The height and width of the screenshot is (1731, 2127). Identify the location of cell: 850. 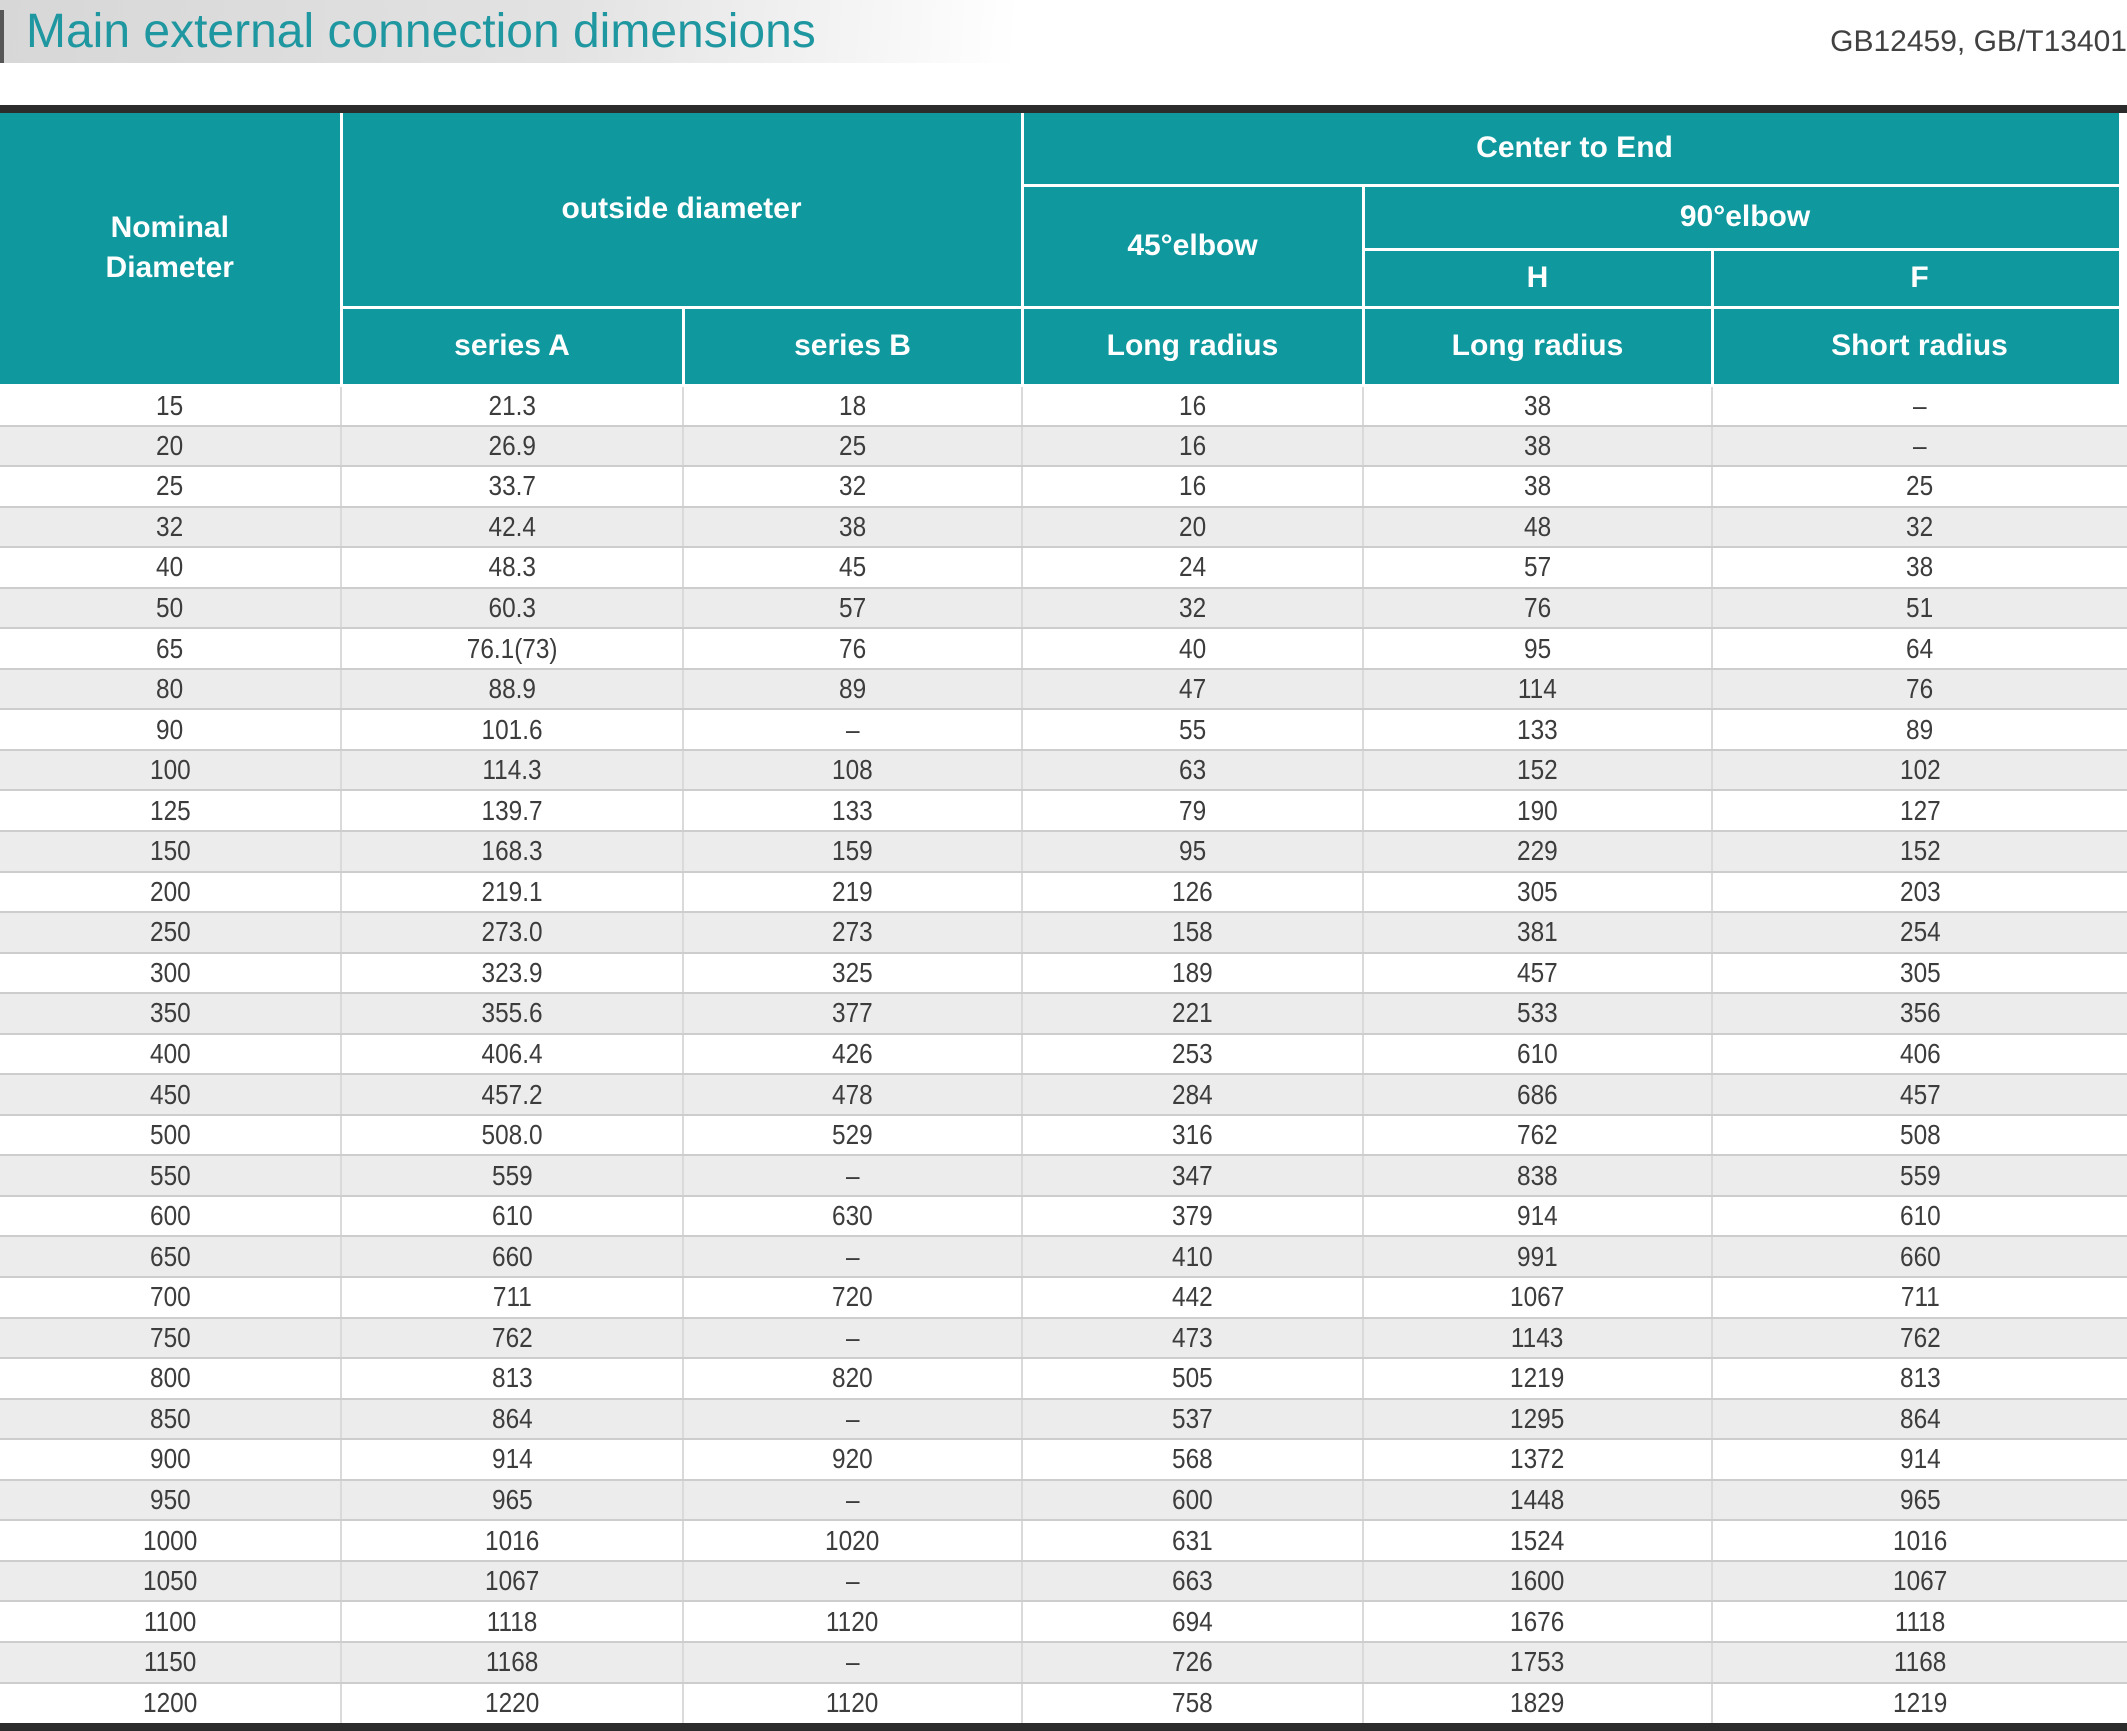
(171, 1419).